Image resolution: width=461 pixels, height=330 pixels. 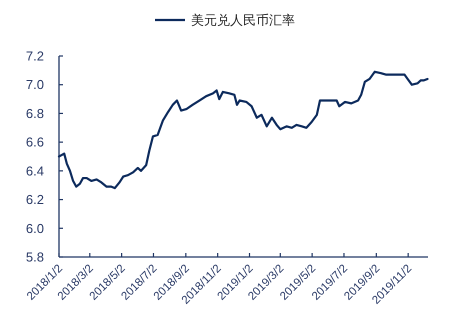 I want to click on y-tick-label: 7.2, so click(x=35, y=56).